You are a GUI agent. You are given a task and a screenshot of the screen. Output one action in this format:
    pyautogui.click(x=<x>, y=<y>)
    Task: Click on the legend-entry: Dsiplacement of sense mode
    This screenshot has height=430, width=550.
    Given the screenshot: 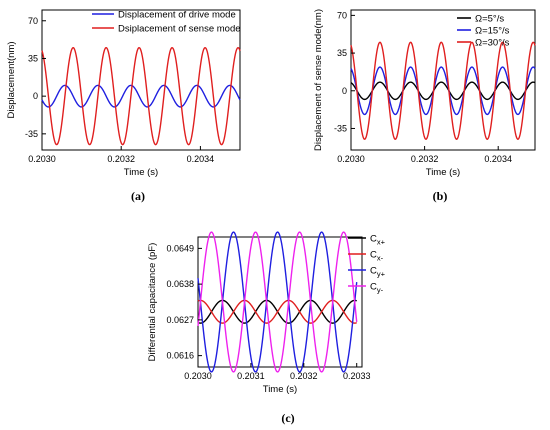 What is the action you would take?
    pyautogui.click(x=179, y=29)
    